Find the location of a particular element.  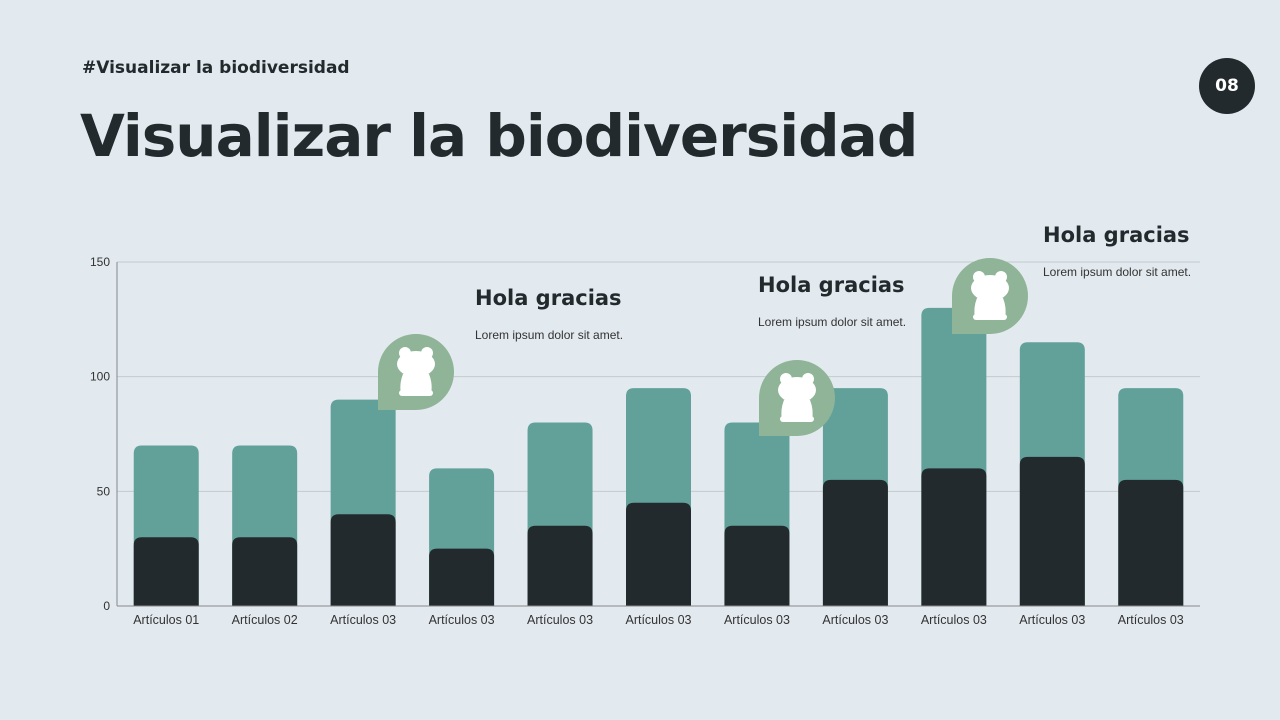

page-title: Visualizar la biodiversidad is located at coordinates (499, 136).